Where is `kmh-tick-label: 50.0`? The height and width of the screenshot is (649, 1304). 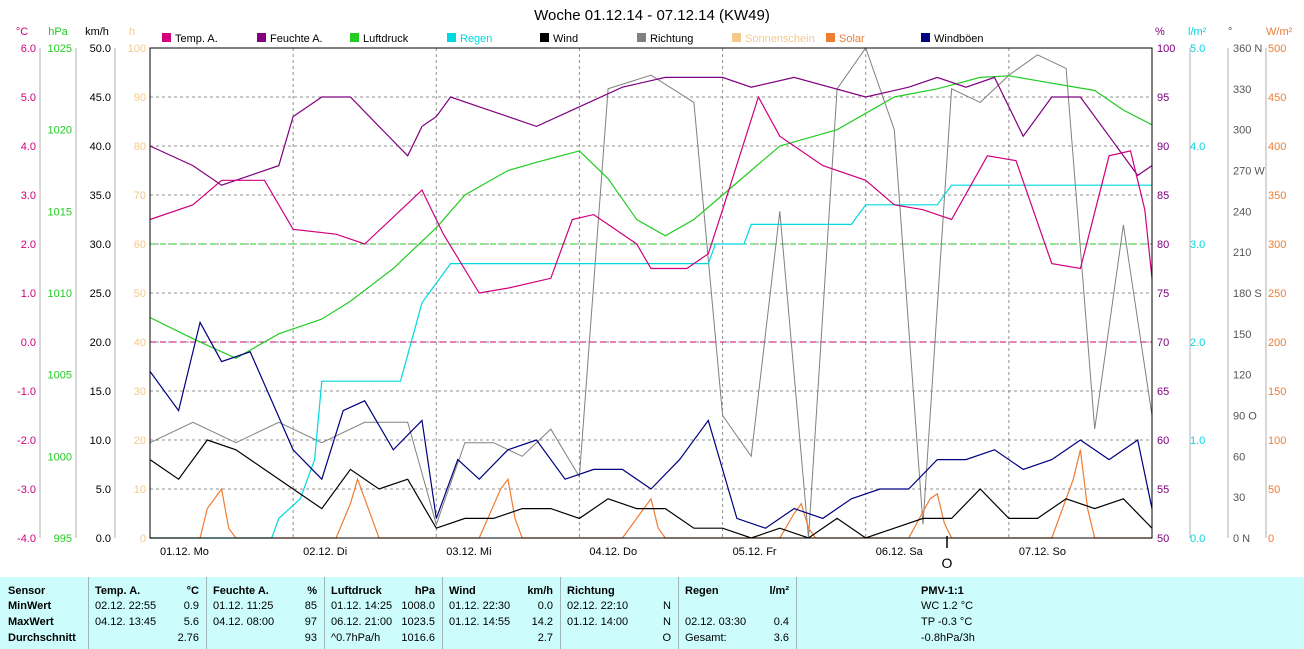
kmh-tick-label: 50.0 is located at coordinates (100, 49).